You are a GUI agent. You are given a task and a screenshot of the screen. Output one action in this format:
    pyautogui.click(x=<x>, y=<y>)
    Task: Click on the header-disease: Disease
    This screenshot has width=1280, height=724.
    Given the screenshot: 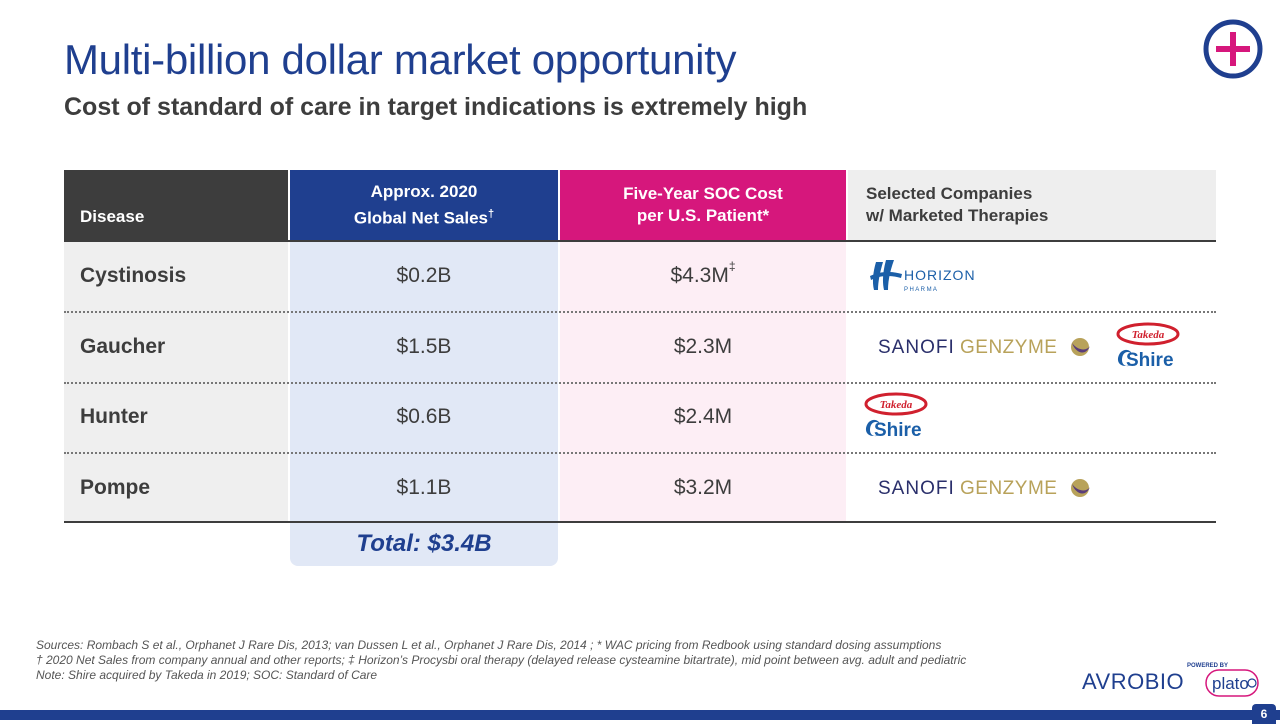 What is the action you would take?
    pyautogui.click(x=176, y=205)
    